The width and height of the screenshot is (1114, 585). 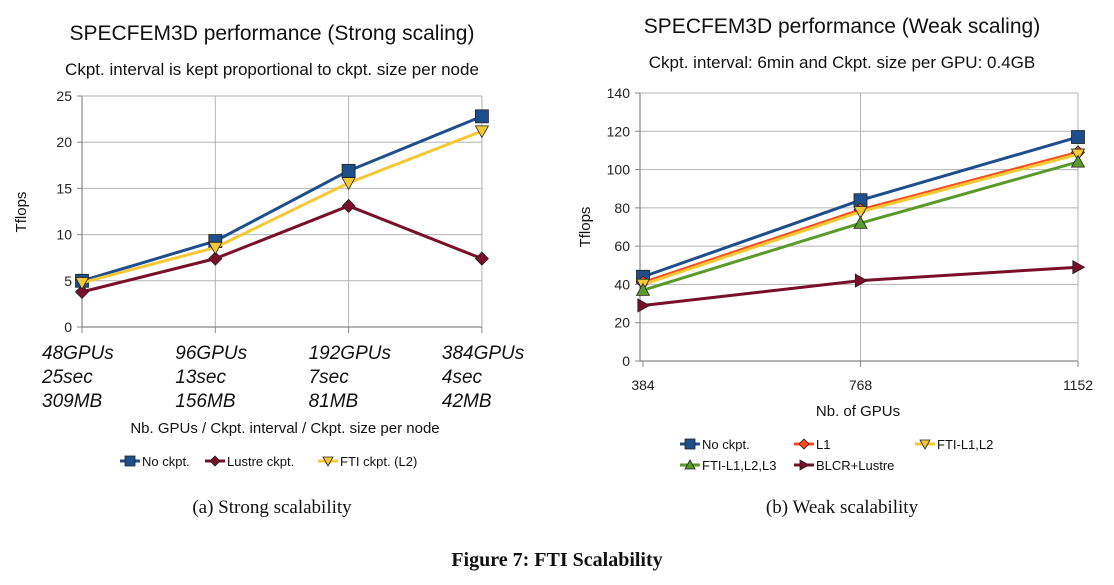 What do you see at coordinates (260, 461) in the screenshot?
I see `strong-legend-label: Lustre ckpt.` at bounding box center [260, 461].